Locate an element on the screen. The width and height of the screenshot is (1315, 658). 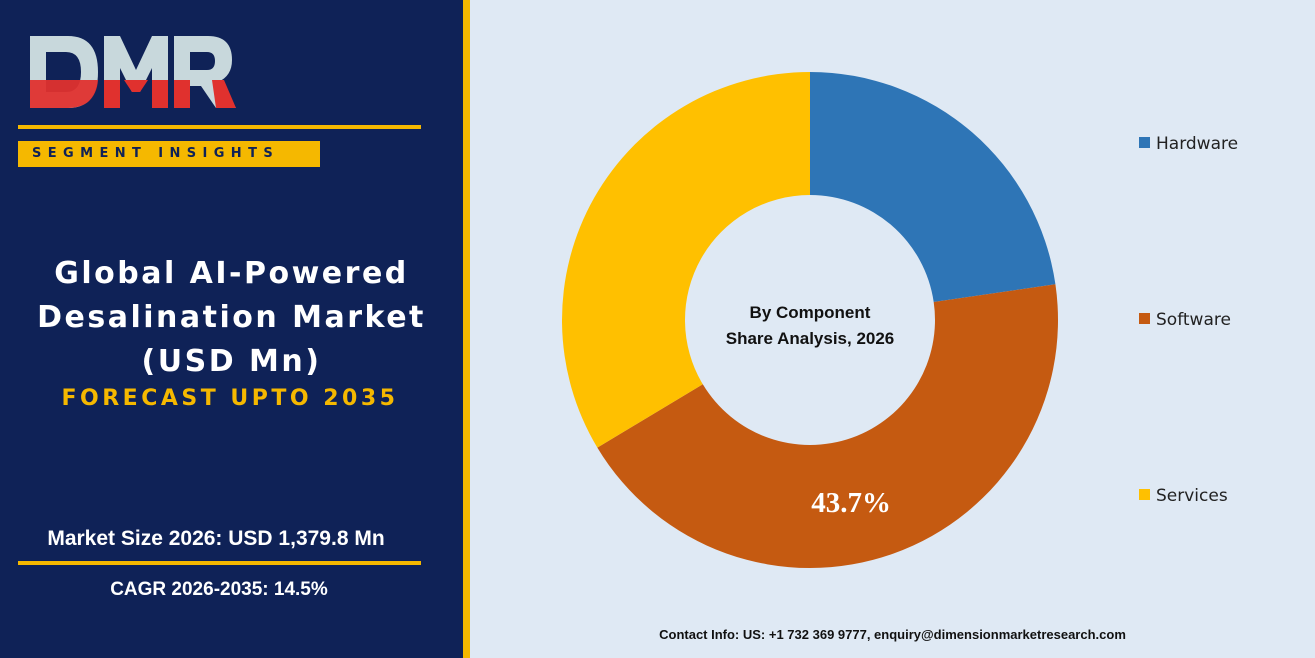
cagr-stat: CAGR 2026-2035: 14.5% is located at coordinates (219, 589).